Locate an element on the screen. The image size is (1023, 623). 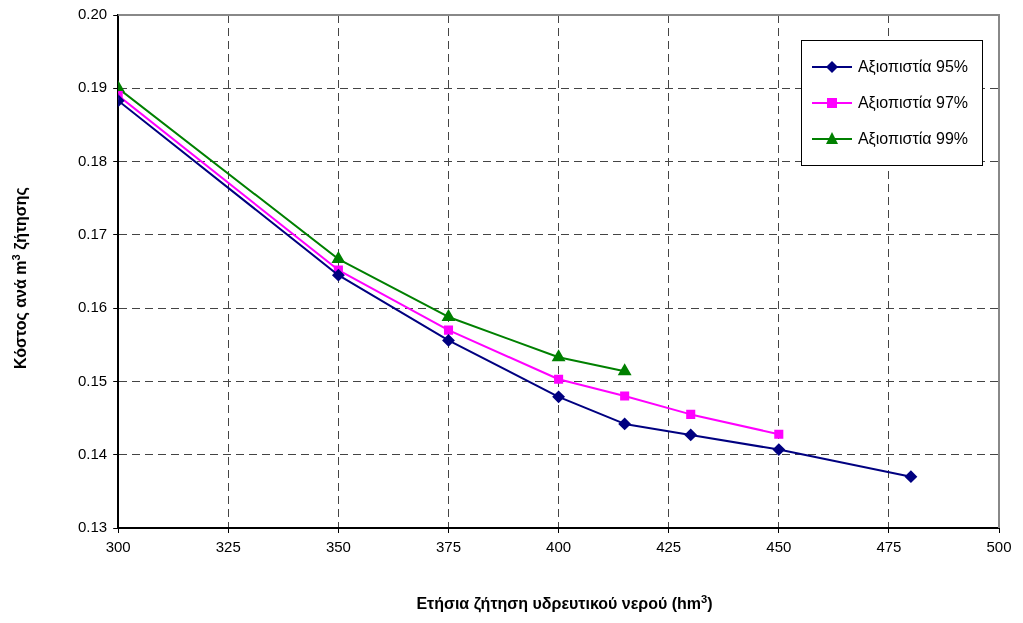
y-tick-label: 0.14 is located at coordinates (92, 453).